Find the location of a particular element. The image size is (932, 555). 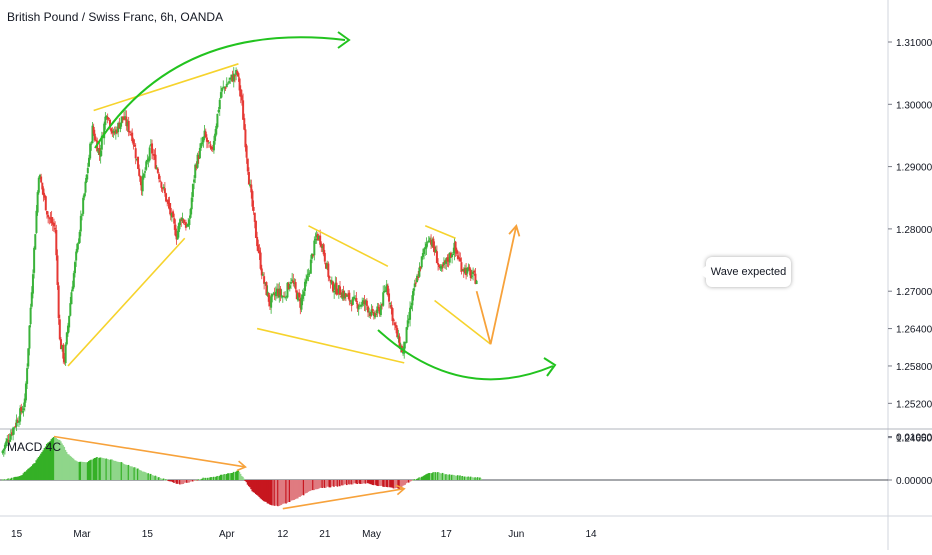

price-tick-label: 1.31000 is located at coordinates (914, 43).